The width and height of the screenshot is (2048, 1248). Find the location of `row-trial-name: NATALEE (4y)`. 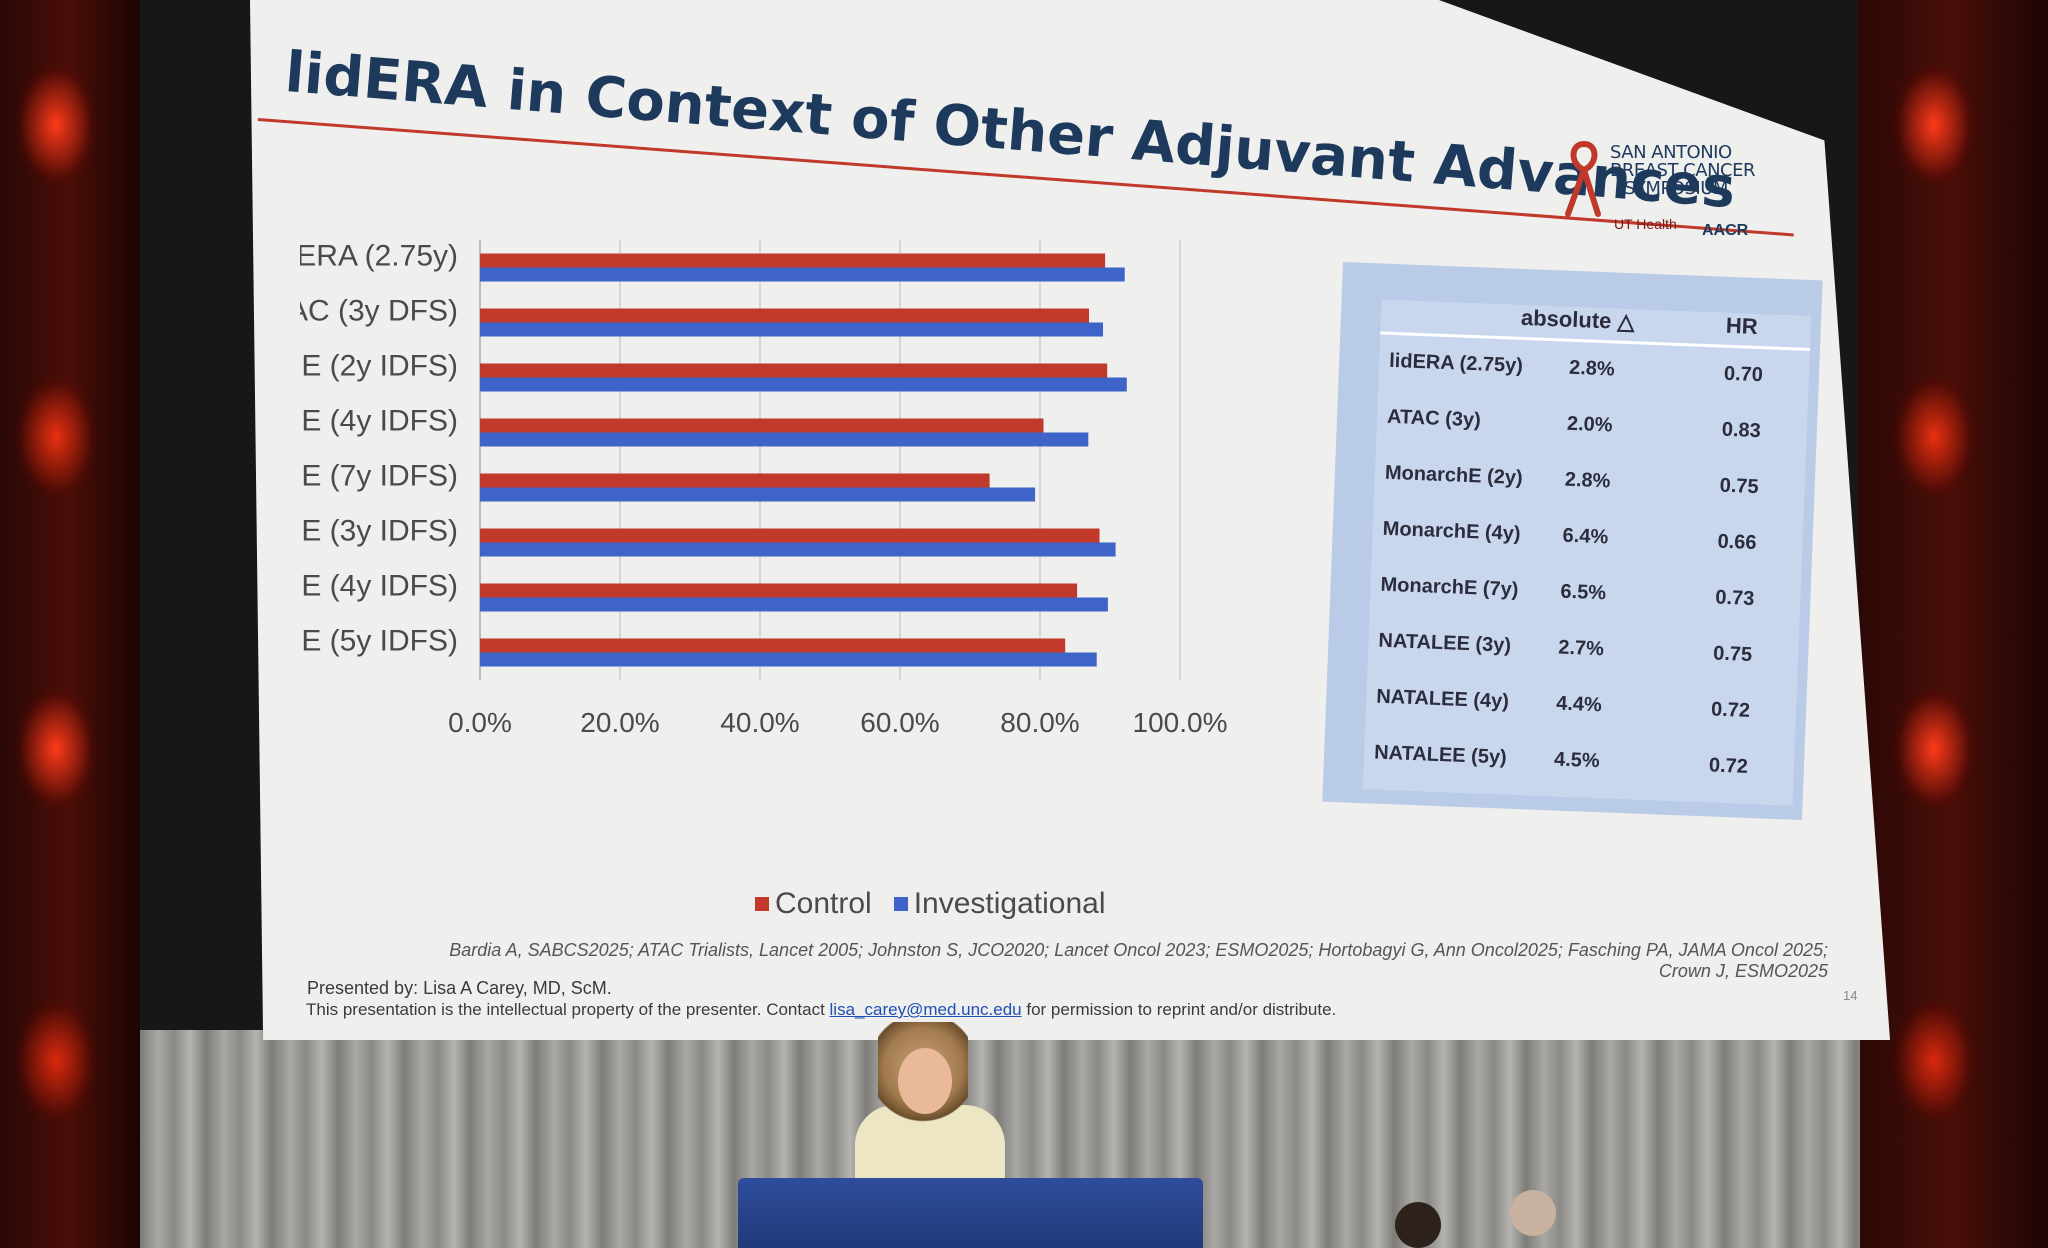

row-trial-name: NATALEE (4y) is located at coordinates (1442, 699).